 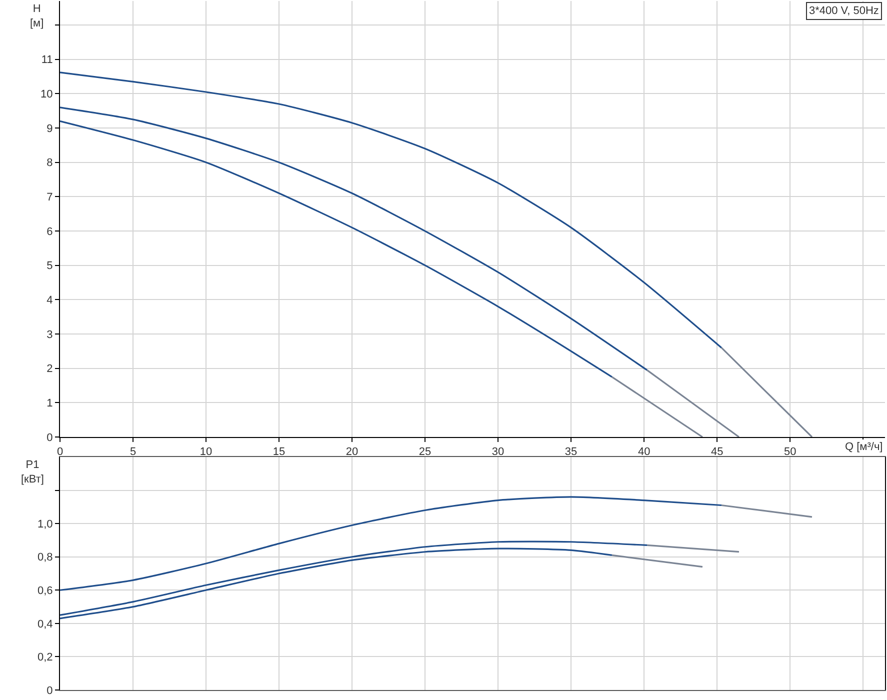 I want to click on y-tick-label: 0,4, so click(x=45, y=624).